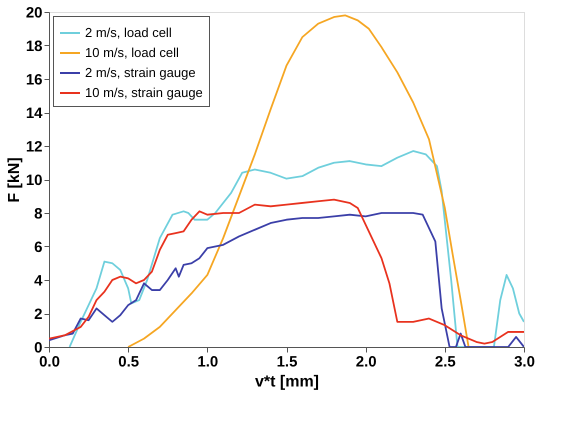 The width and height of the screenshot is (571, 435). What do you see at coordinates (129, 362) in the screenshot?
I see `x-tick-label: 0.5` at bounding box center [129, 362].